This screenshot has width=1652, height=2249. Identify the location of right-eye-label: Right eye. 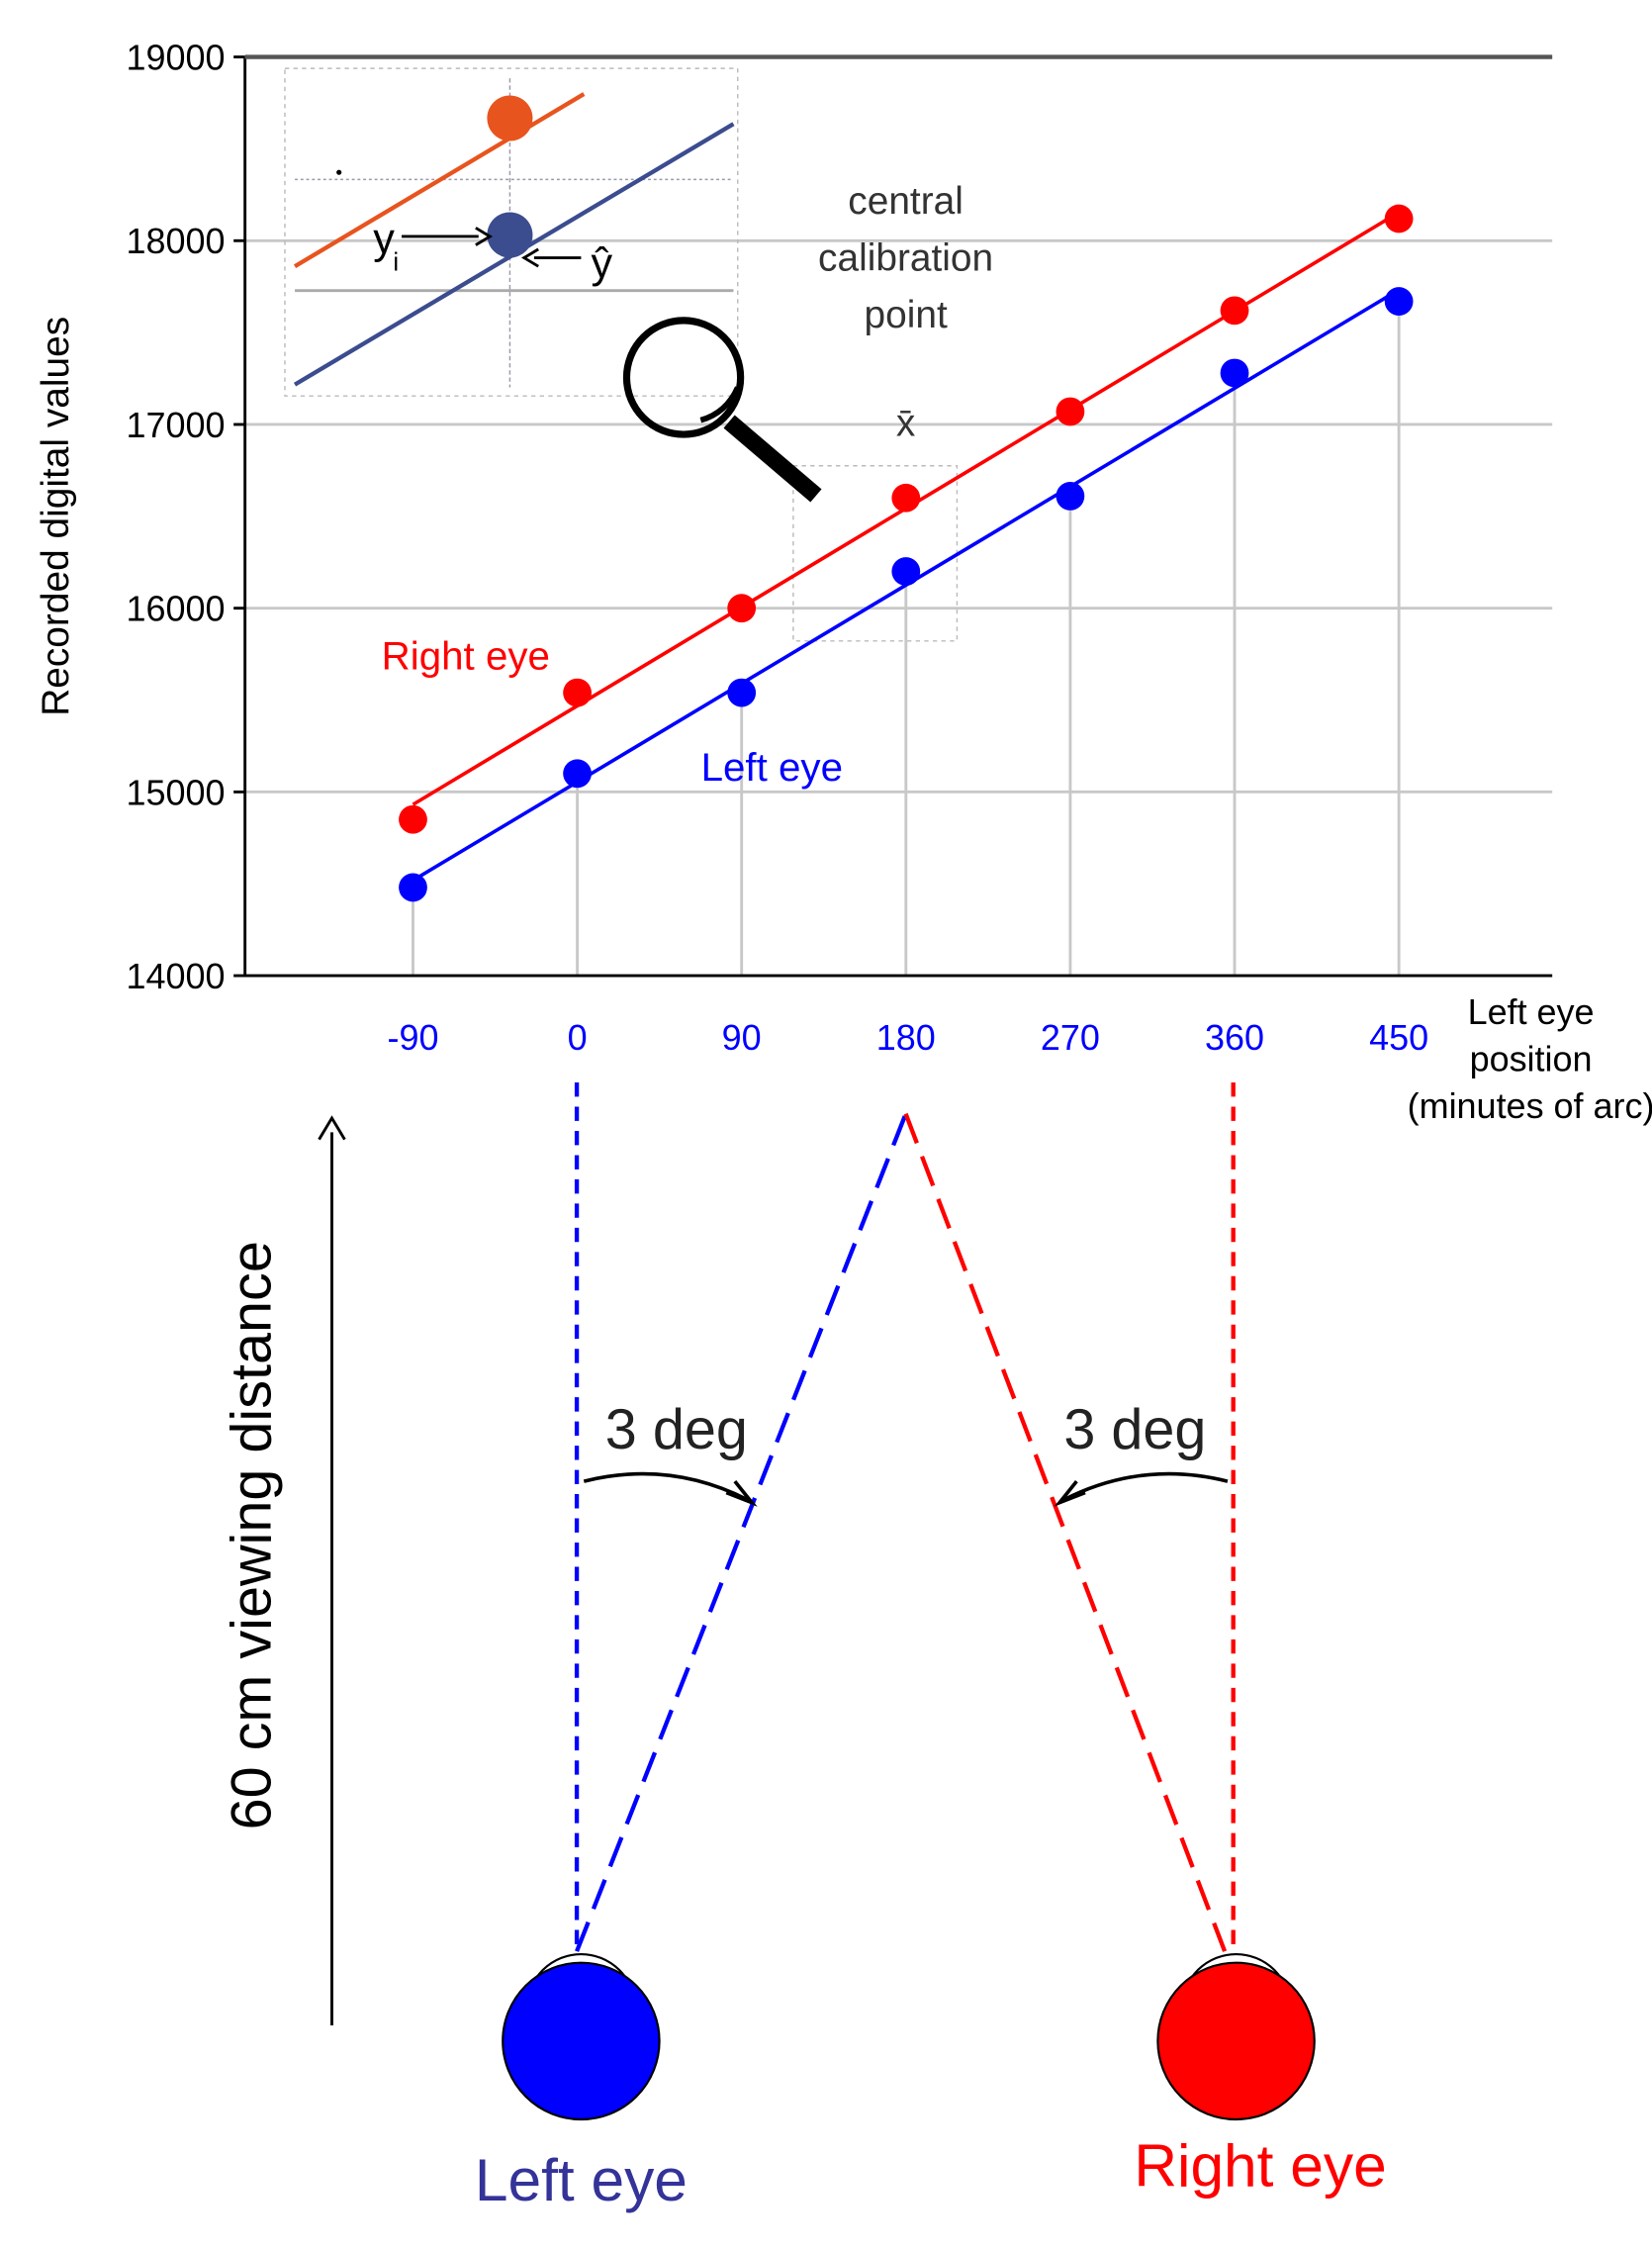
(1260, 2166).